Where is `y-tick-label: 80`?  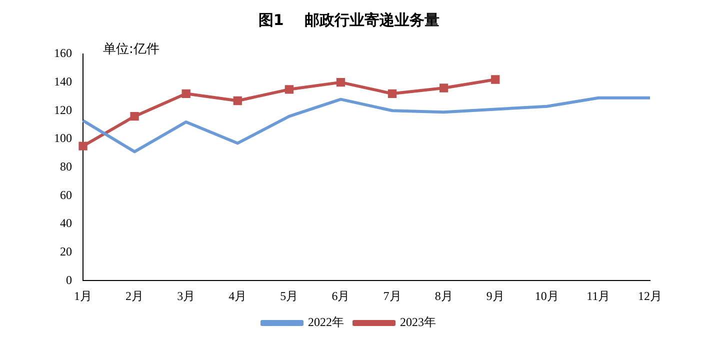 y-tick-label: 80 is located at coordinates (66, 166).